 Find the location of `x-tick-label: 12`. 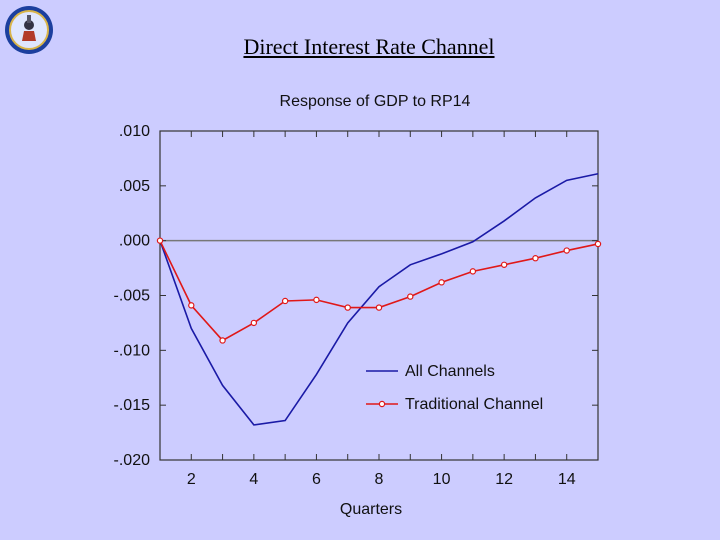

x-tick-label: 12 is located at coordinates (504, 479).